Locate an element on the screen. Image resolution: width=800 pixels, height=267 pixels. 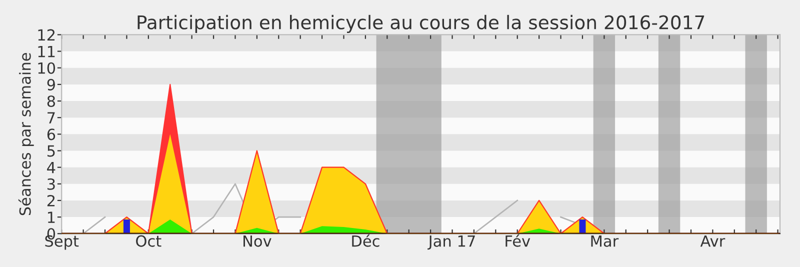
x-tick-label: Fév is located at coordinates (518, 240).